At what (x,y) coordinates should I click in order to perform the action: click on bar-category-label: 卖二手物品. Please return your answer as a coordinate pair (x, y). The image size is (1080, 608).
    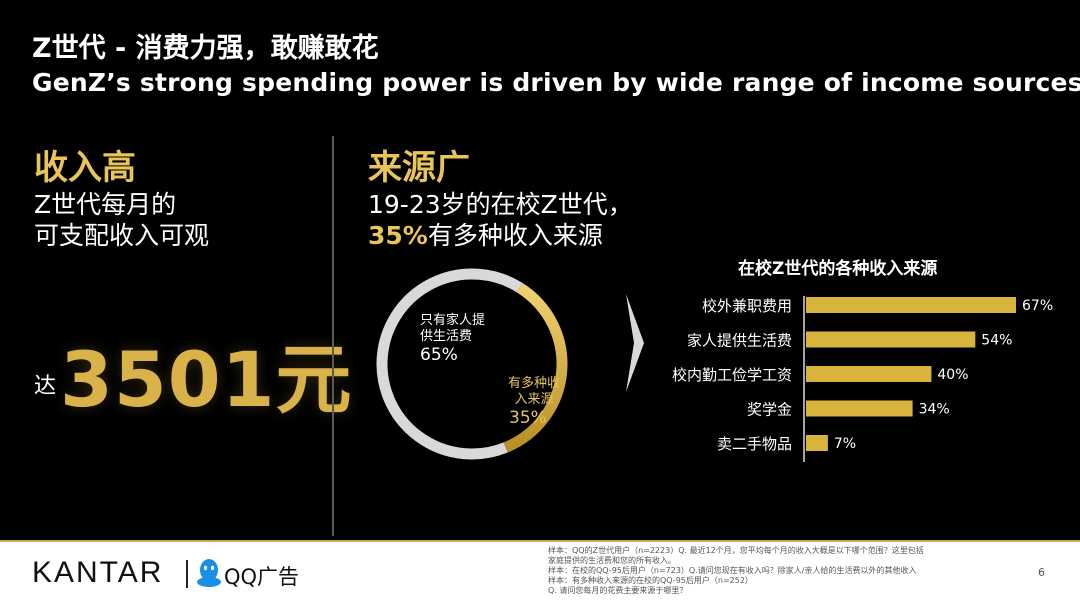
    Looking at the image, I should click on (754, 444).